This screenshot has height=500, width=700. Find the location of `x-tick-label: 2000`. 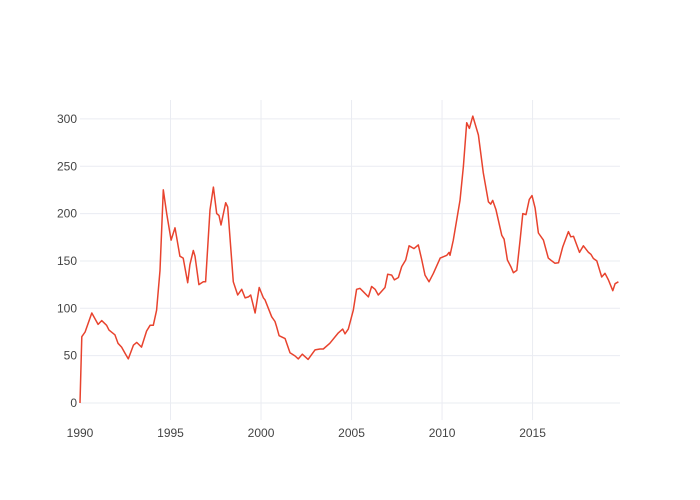

x-tick-label: 2000 is located at coordinates (261, 433).